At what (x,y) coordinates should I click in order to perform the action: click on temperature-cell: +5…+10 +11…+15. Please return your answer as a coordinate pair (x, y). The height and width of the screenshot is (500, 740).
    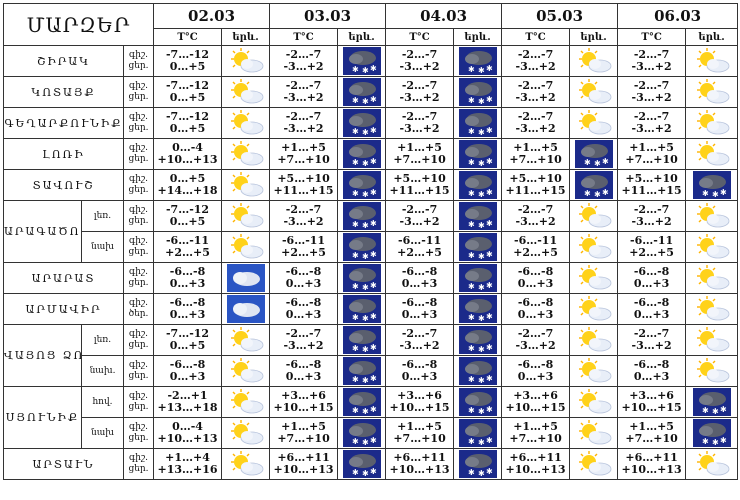
    Looking at the image, I should click on (420, 185).